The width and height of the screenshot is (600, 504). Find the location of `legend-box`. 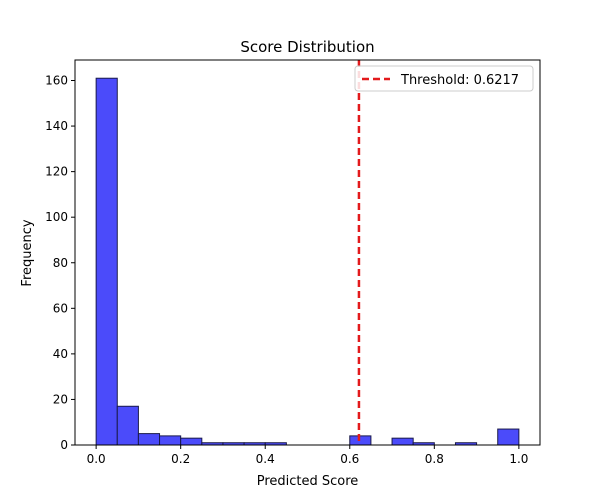

legend-box is located at coordinates (444, 78).